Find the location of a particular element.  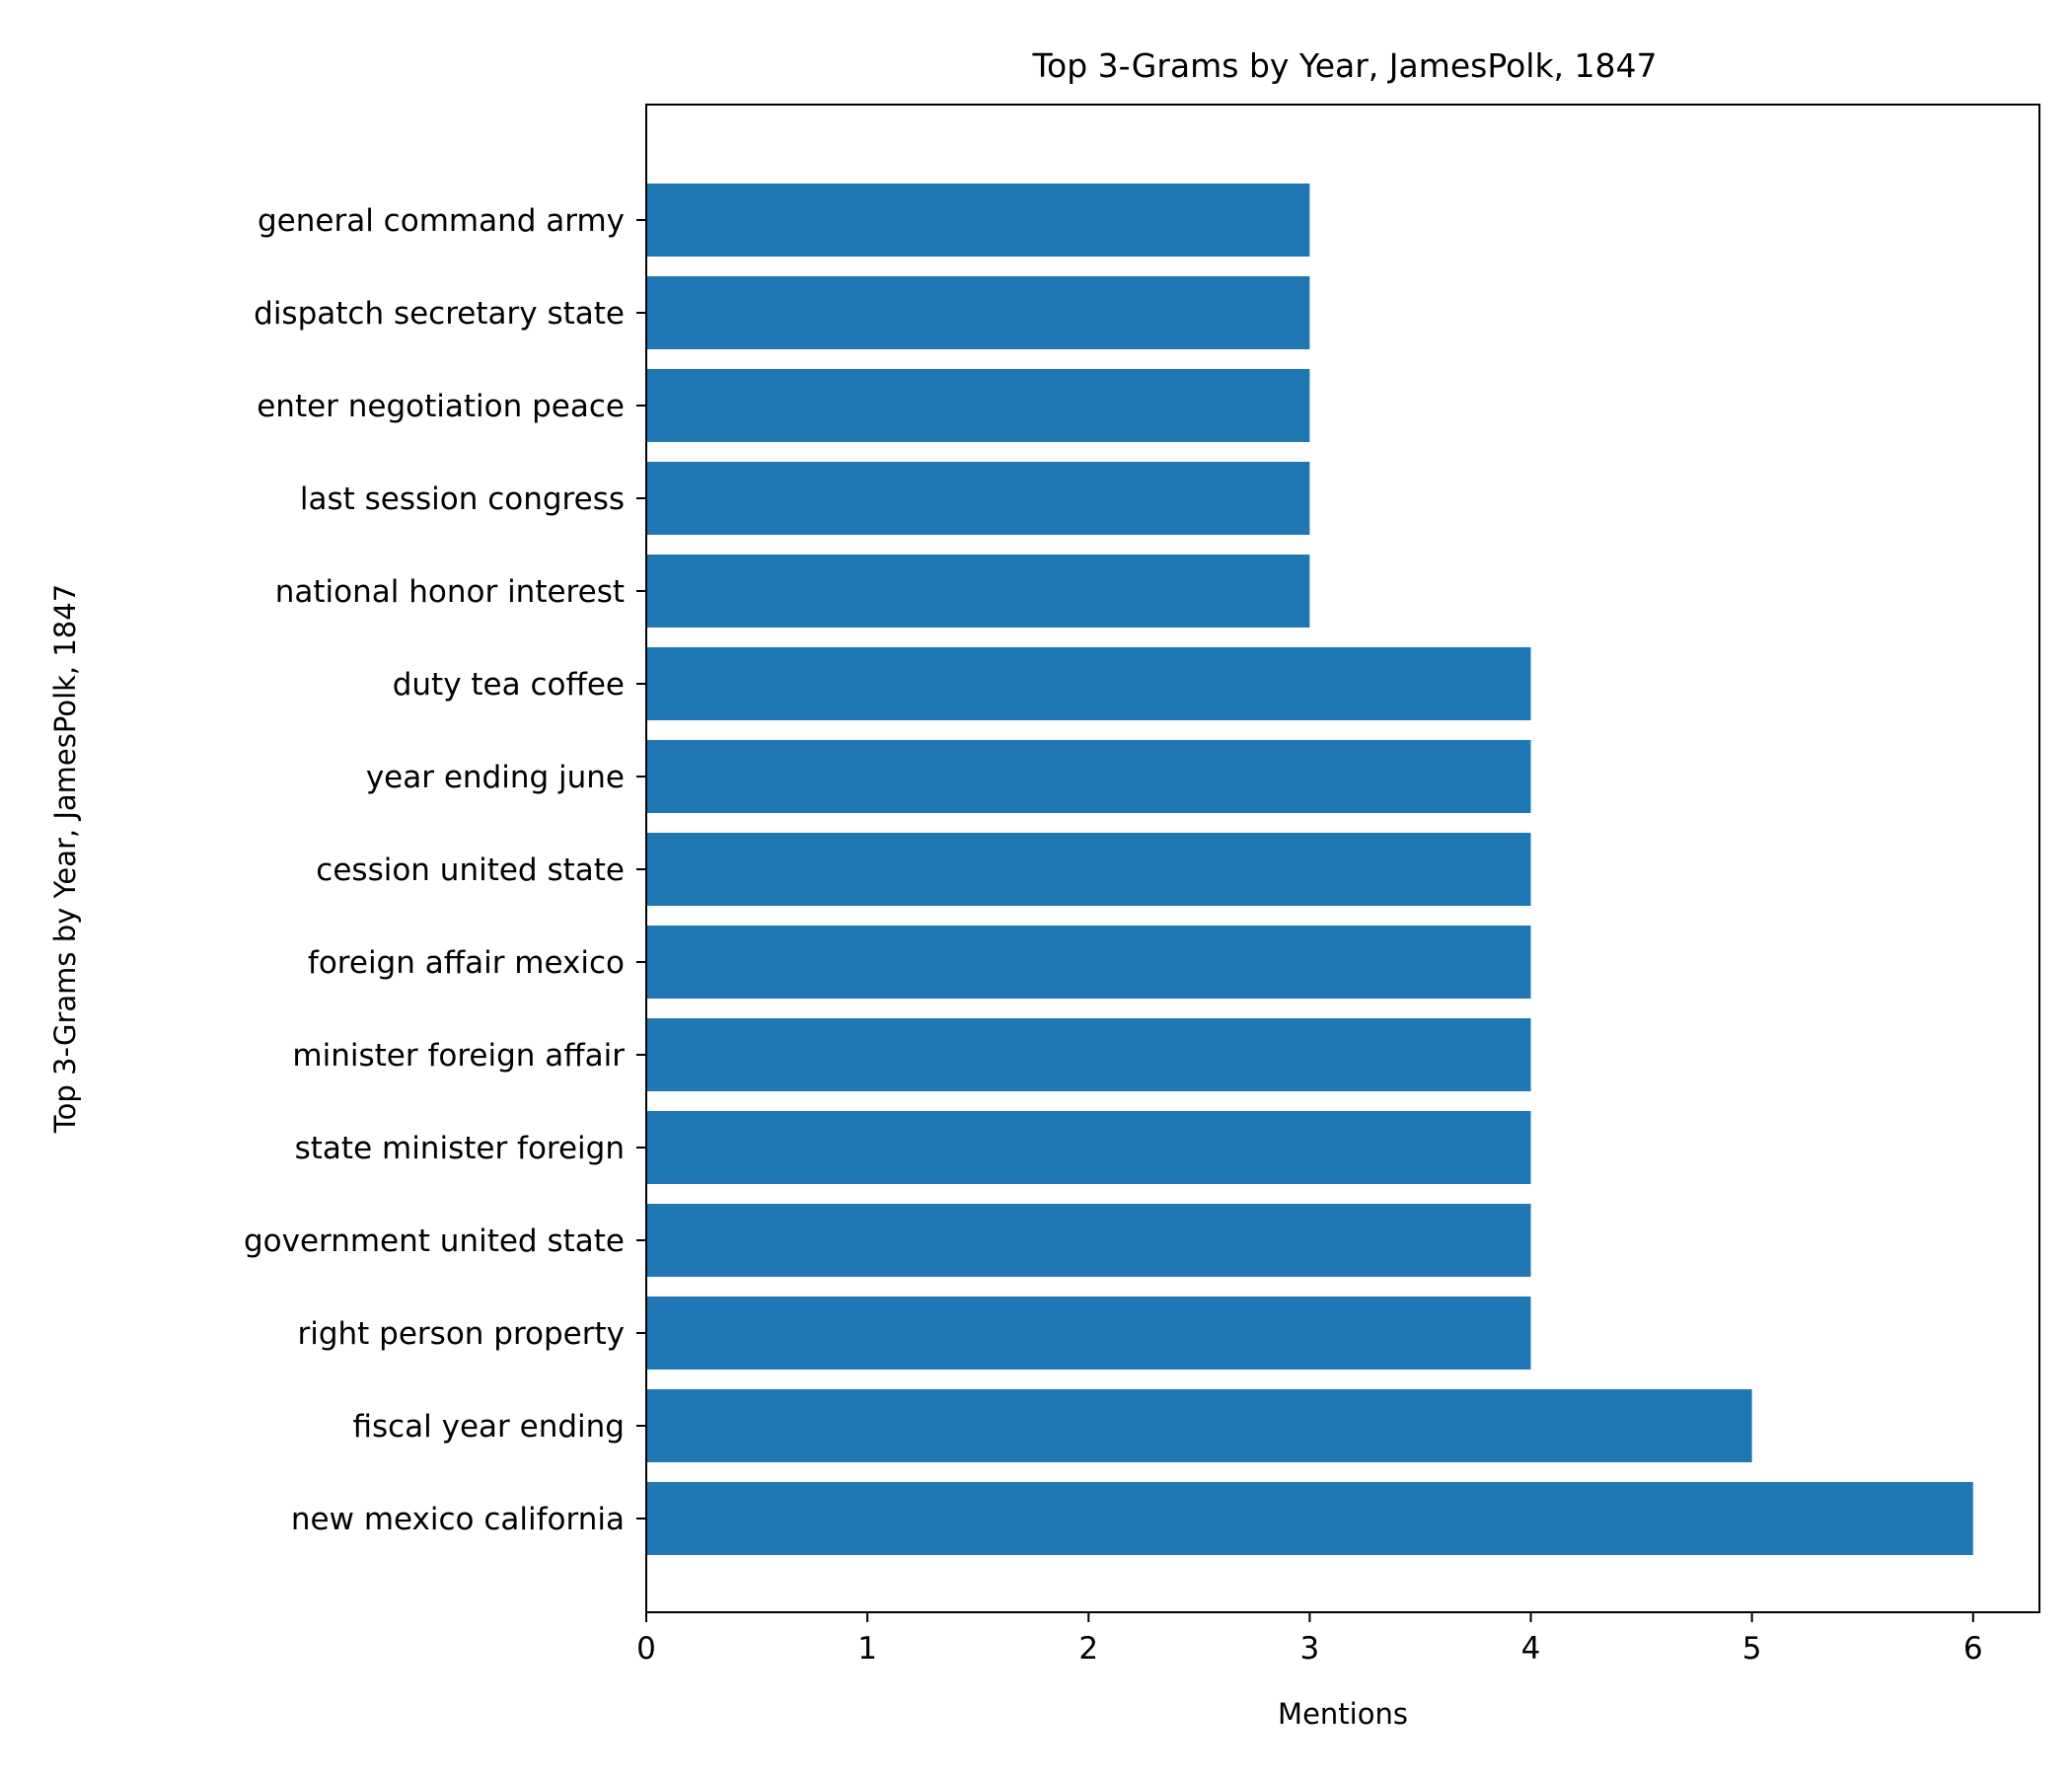

x-tick-label-4: 4 is located at coordinates (1531, 1649).